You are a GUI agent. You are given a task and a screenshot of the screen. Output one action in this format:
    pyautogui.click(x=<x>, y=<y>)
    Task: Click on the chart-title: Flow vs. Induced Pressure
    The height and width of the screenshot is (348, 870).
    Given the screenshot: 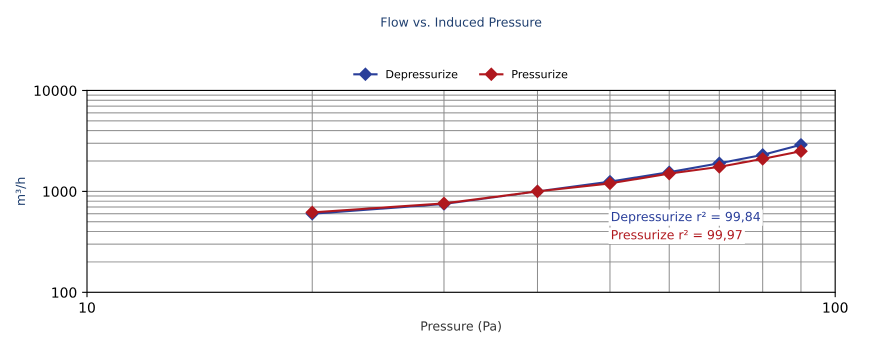 What is the action you would take?
    pyautogui.click(x=461, y=22)
    